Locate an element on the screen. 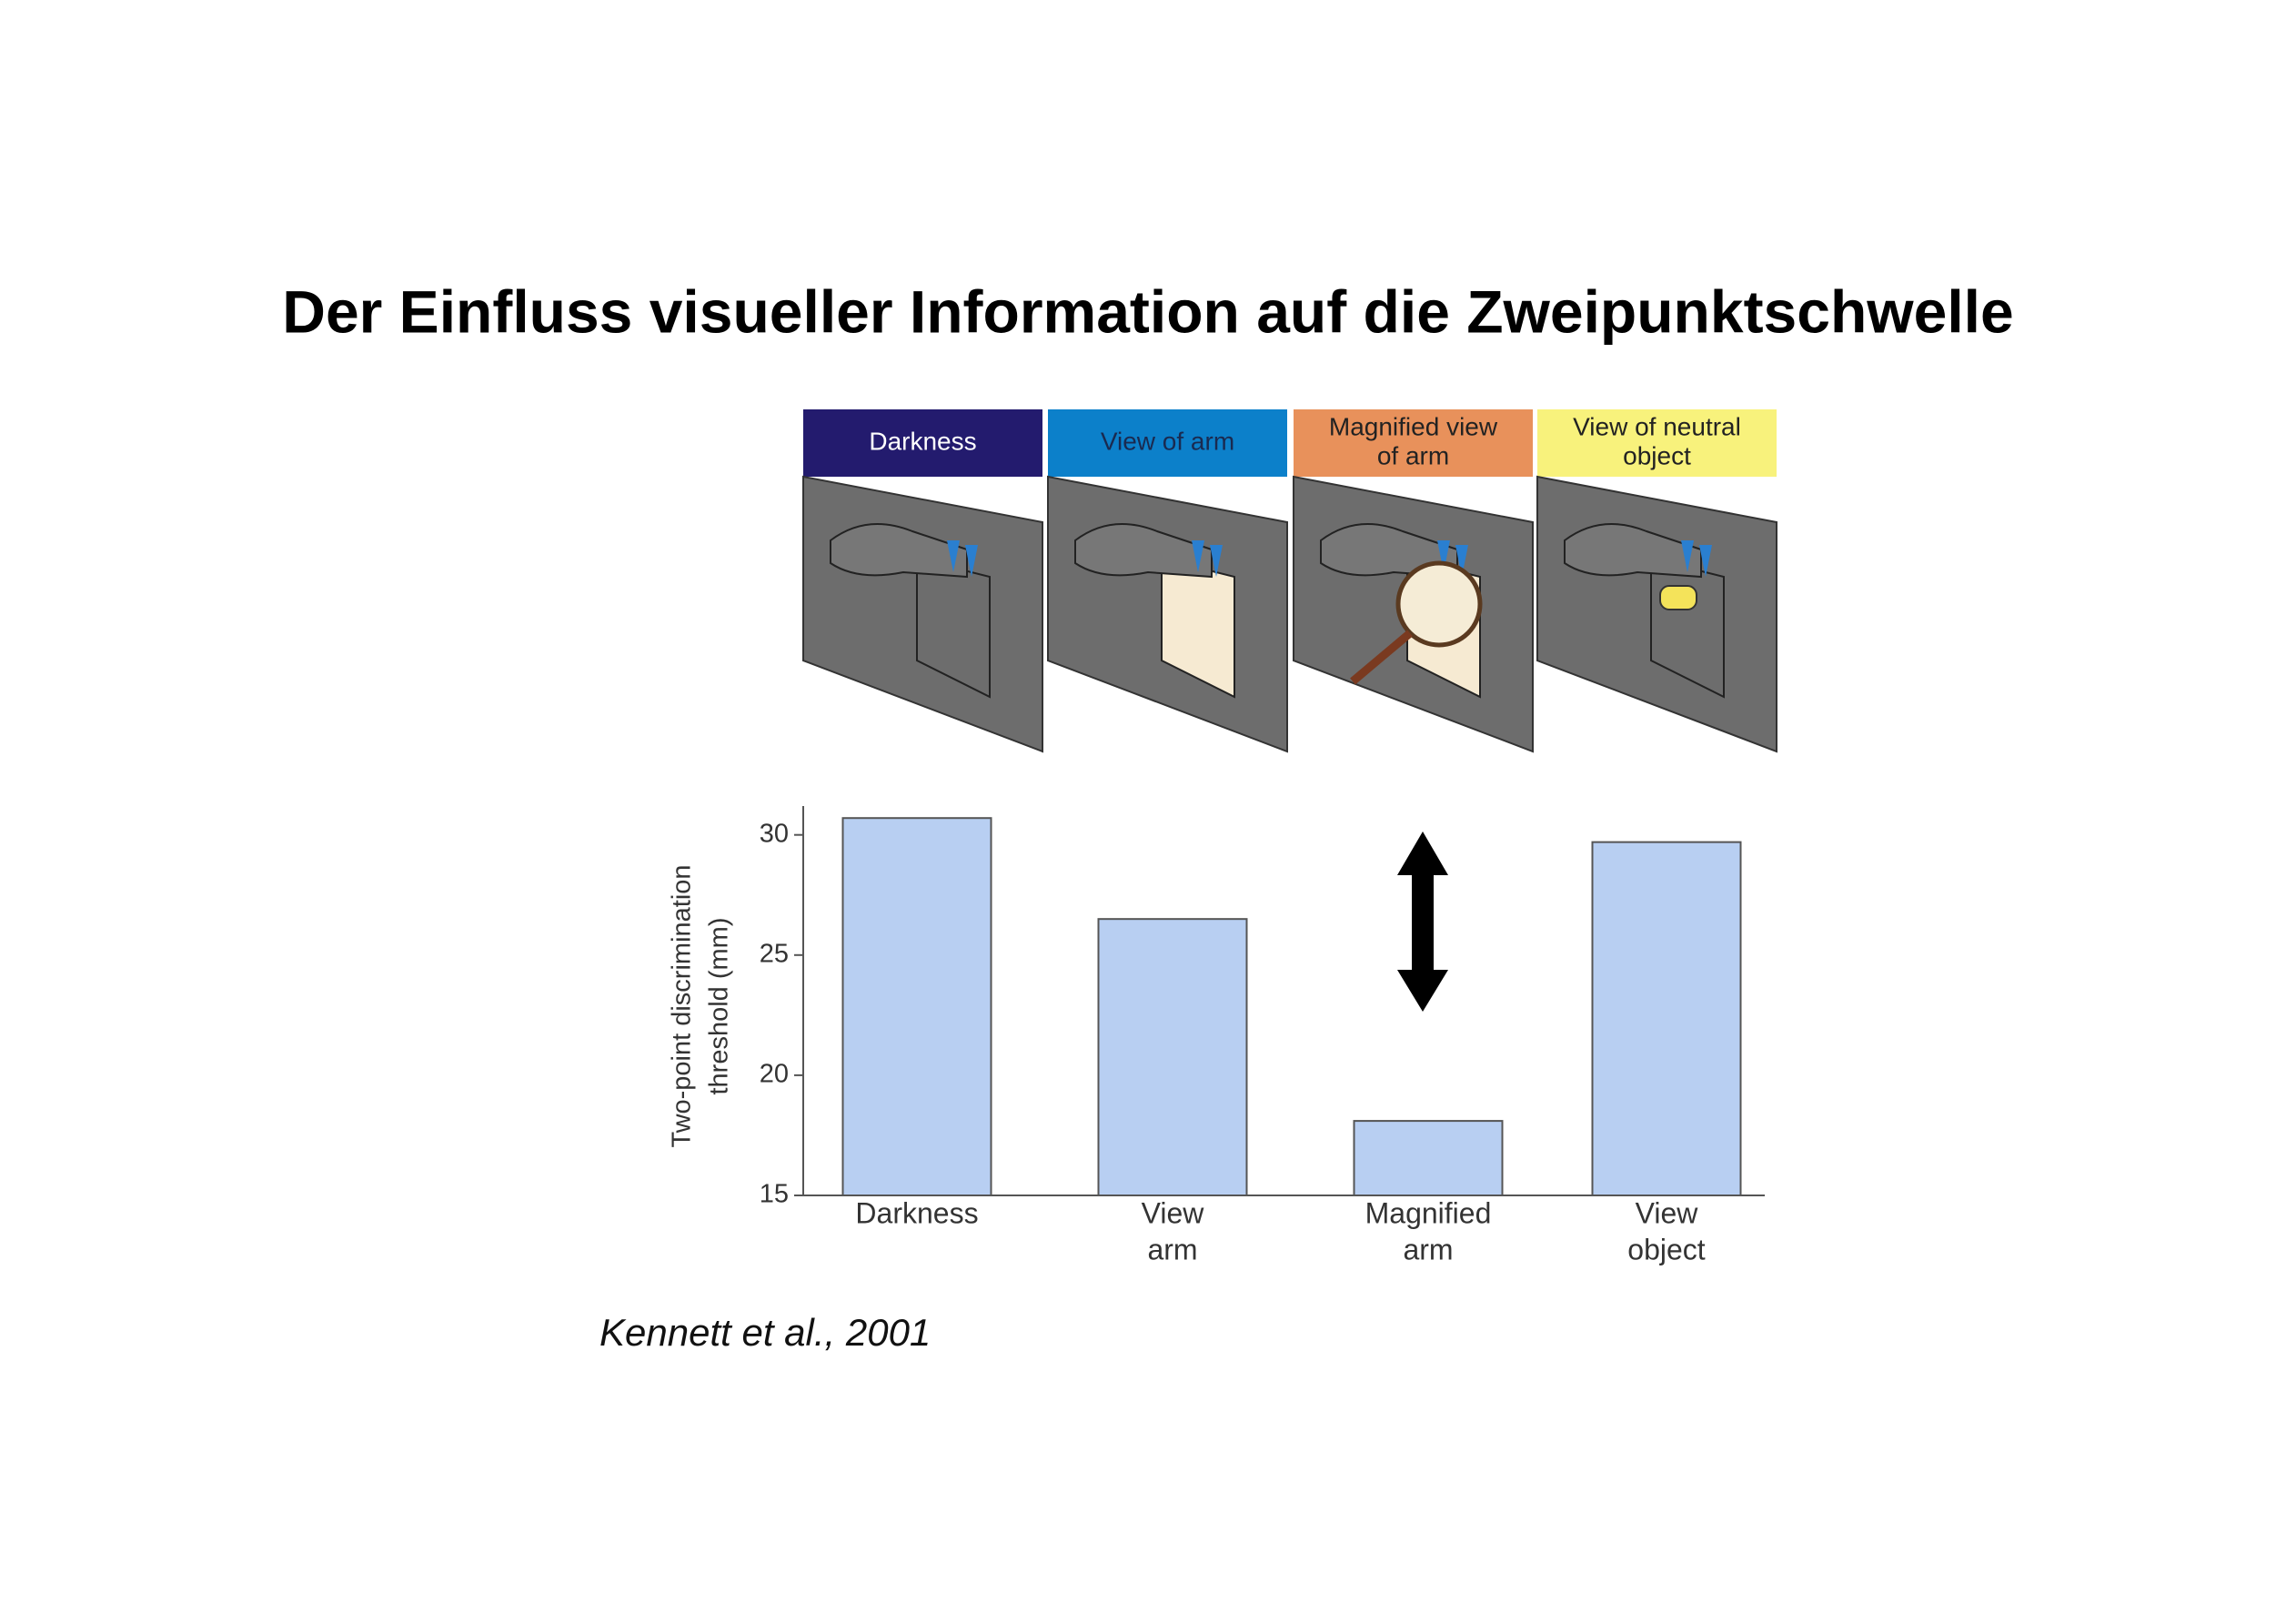  neutral-object is located at coordinates (1678, 597).